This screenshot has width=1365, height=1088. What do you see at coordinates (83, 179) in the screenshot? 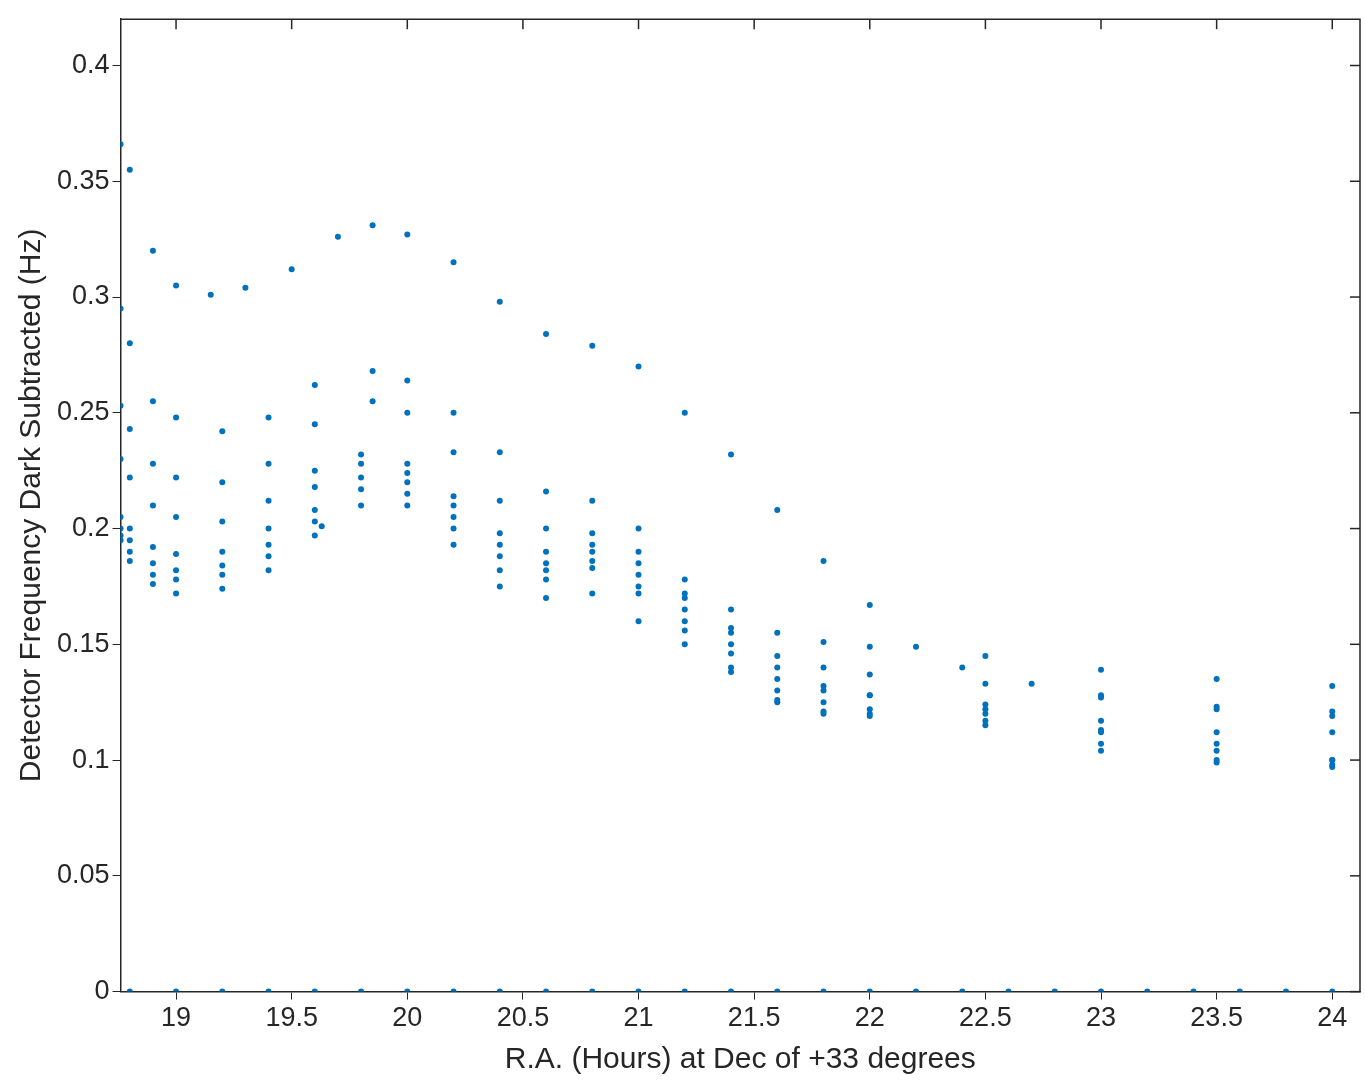
I see `y-tick-label: 0.35` at bounding box center [83, 179].